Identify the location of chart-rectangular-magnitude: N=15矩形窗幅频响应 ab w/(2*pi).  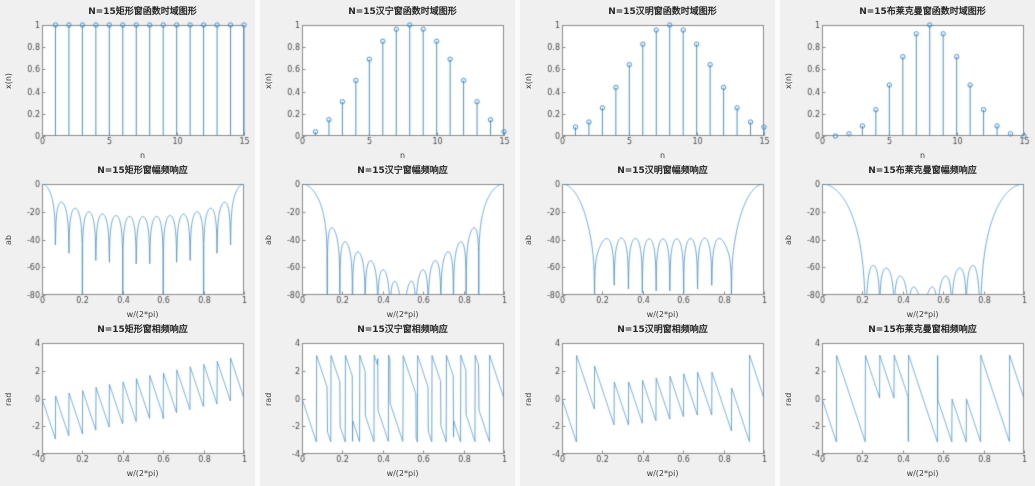
(127, 242).